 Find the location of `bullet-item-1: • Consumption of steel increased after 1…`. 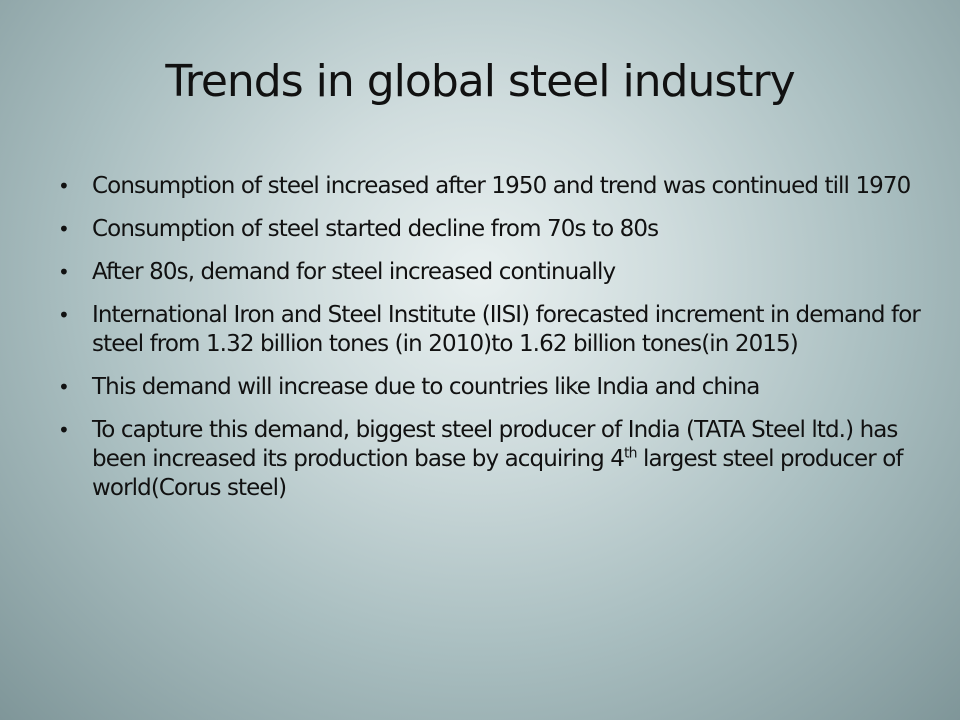

bullet-item-1: • Consumption of steel increased after 1… is located at coordinates (490, 186).